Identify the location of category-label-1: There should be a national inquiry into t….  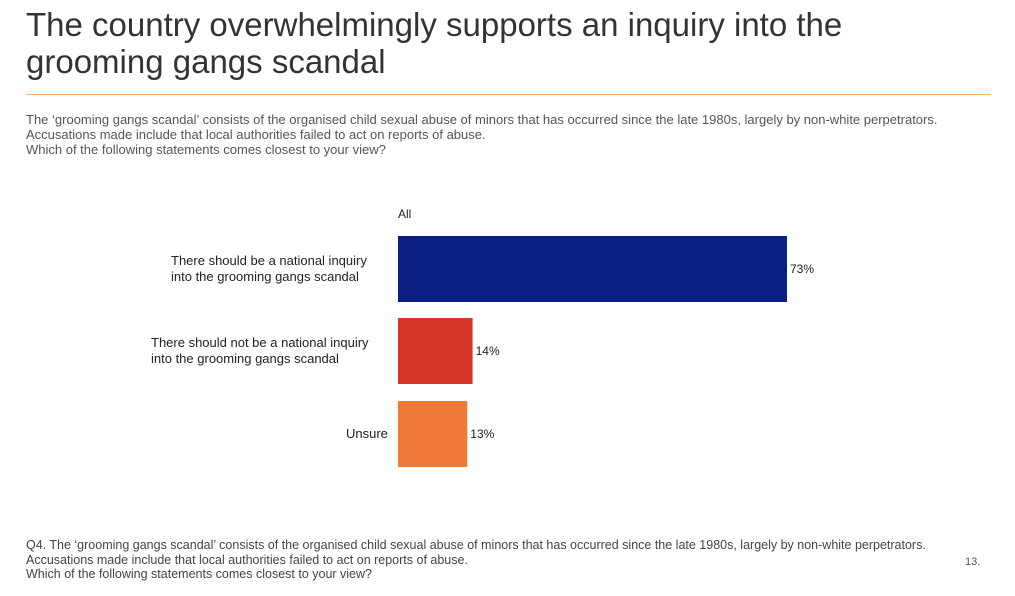
(269, 268).